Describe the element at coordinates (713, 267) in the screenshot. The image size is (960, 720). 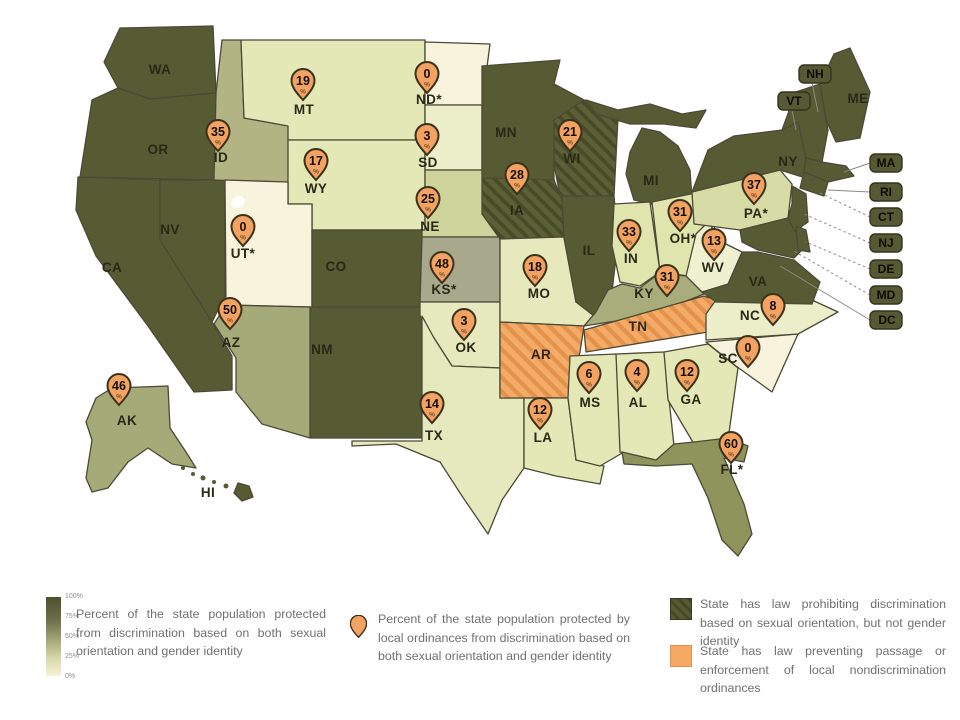
I see `state-label-wv: WV` at that location.